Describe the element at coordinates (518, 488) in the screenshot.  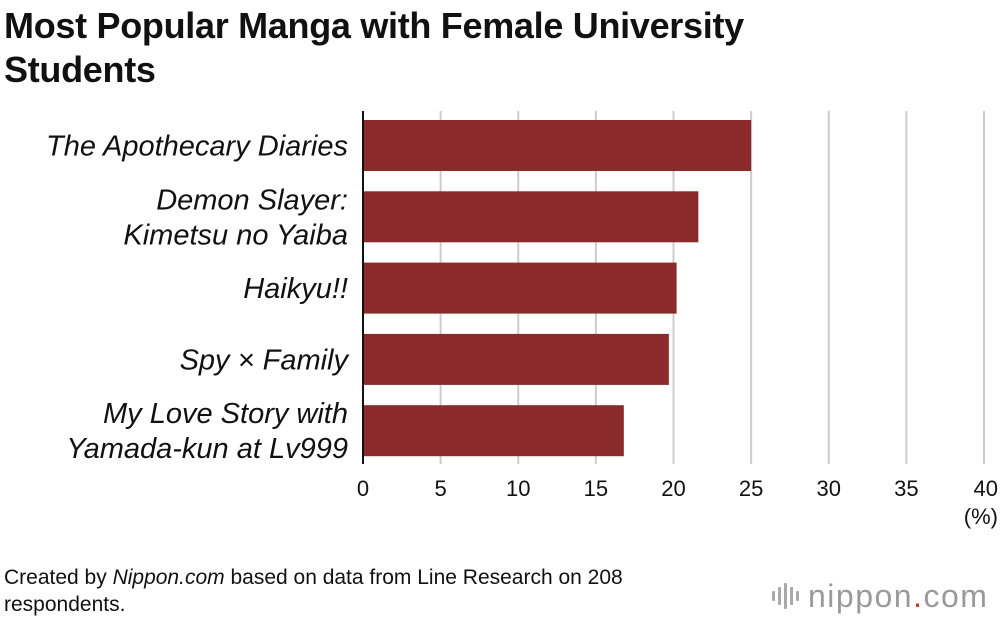
I see `x-tick-label: 10` at that location.